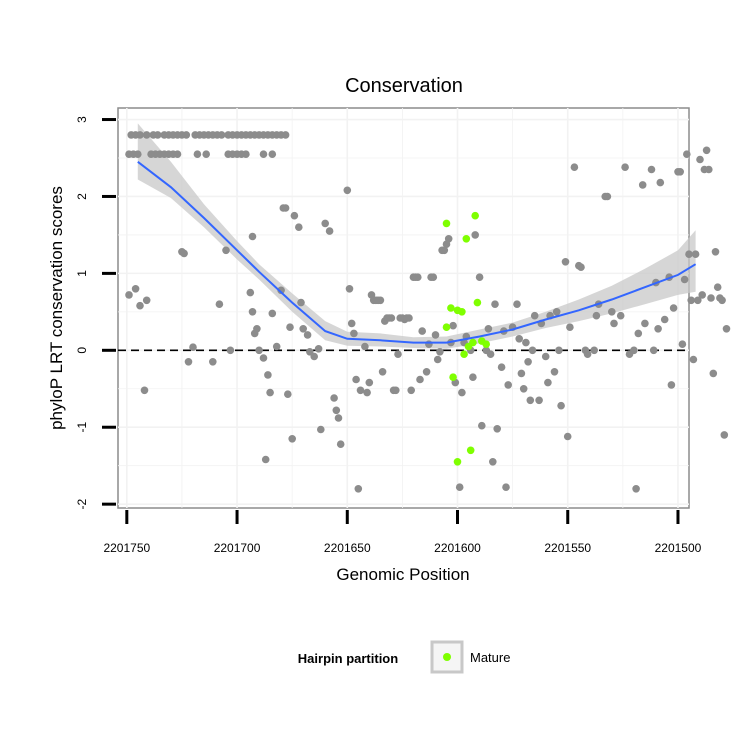  I want to click on y-tick-label: -1, so click(82, 427).